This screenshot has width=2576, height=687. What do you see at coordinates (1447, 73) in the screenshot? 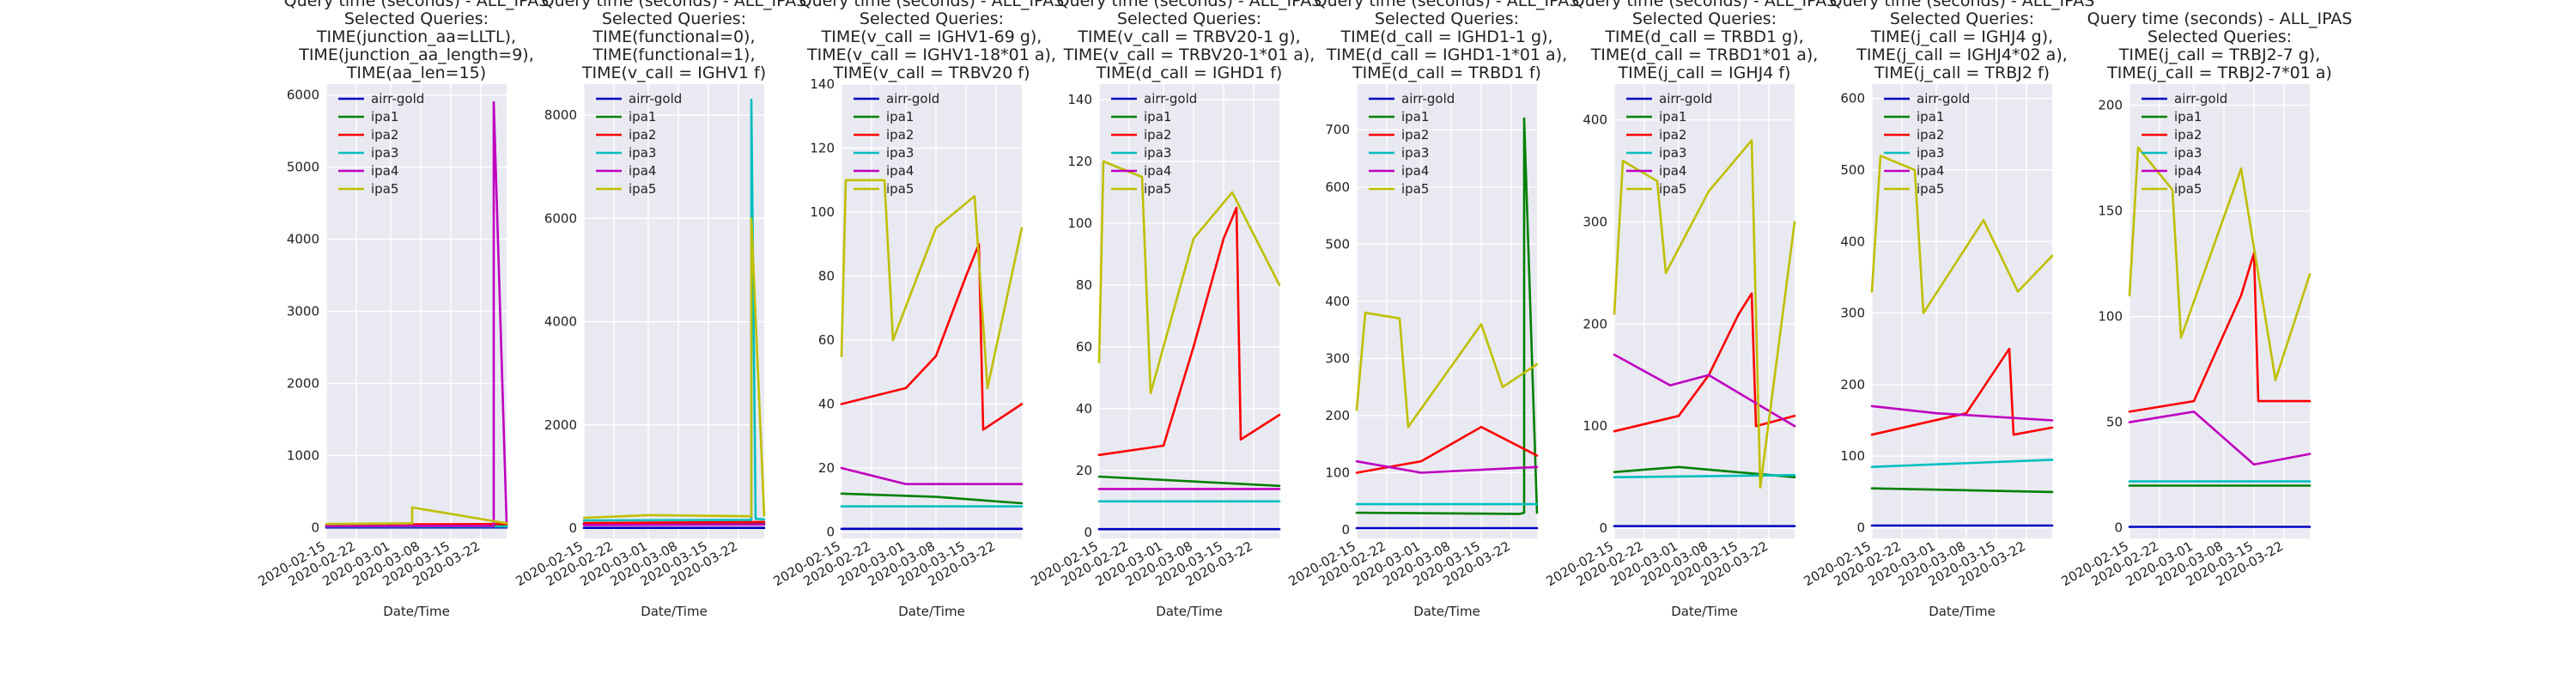
I see `chart-title-line: TIME(d_call = TRBD1 f)` at bounding box center [1447, 73].